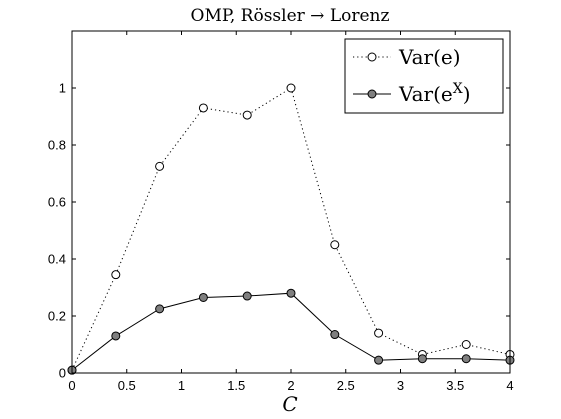 The height and width of the screenshot is (419, 561). I want to click on legend-box, so click(424, 76).